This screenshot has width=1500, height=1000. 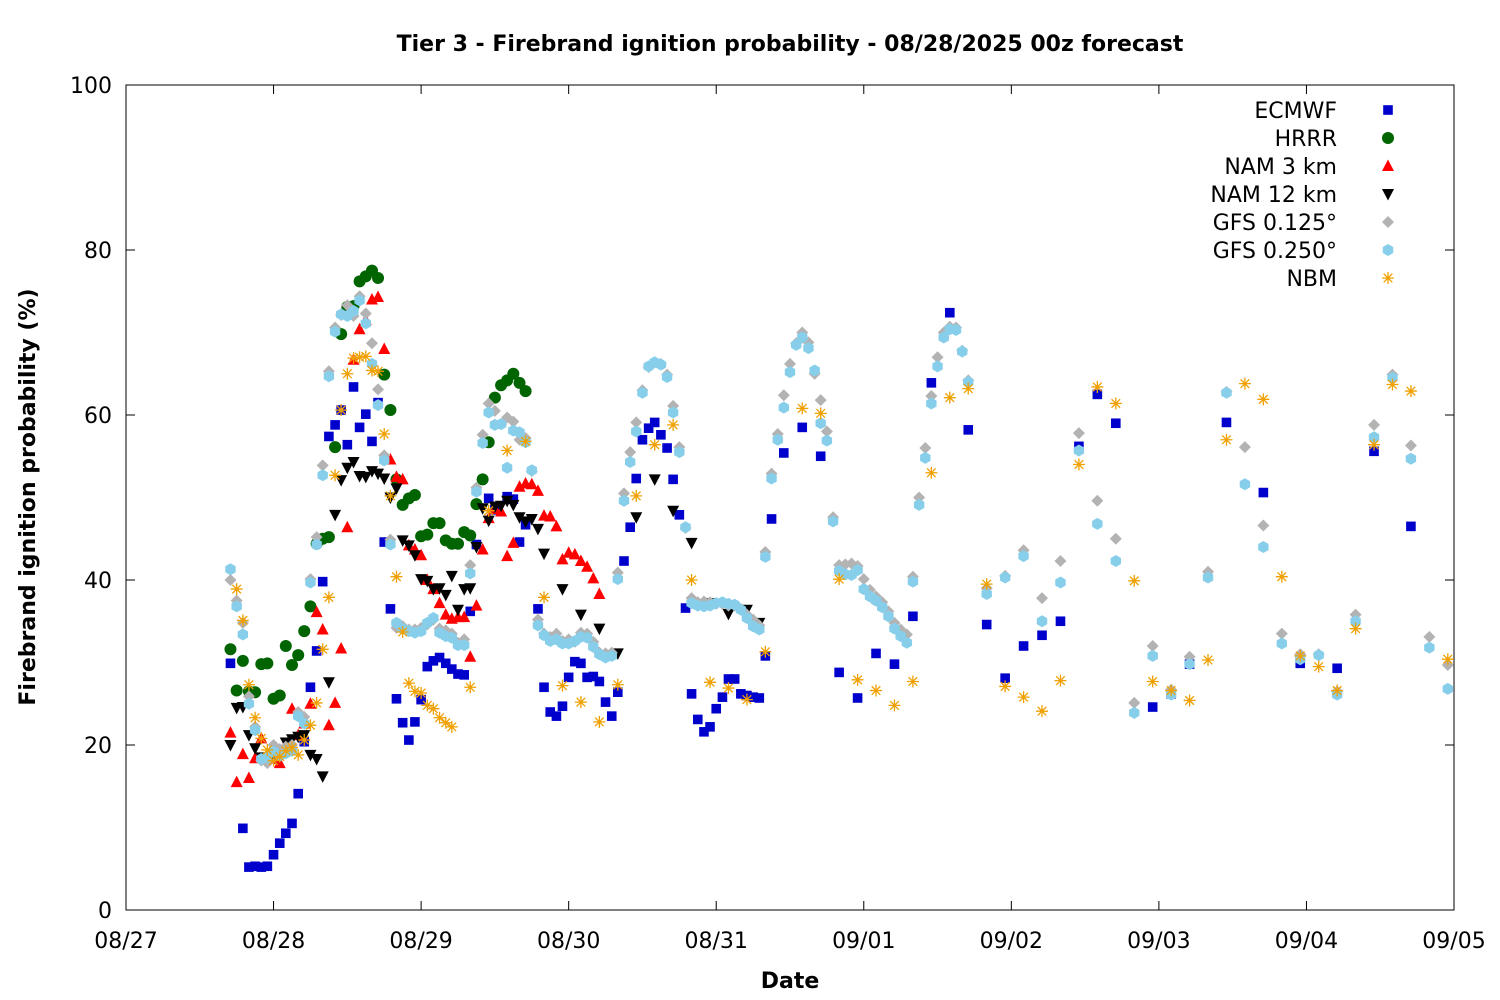 What do you see at coordinates (1275, 251) in the screenshot?
I see `legend-label-gfs-0-250: GFS 0.250°` at bounding box center [1275, 251].